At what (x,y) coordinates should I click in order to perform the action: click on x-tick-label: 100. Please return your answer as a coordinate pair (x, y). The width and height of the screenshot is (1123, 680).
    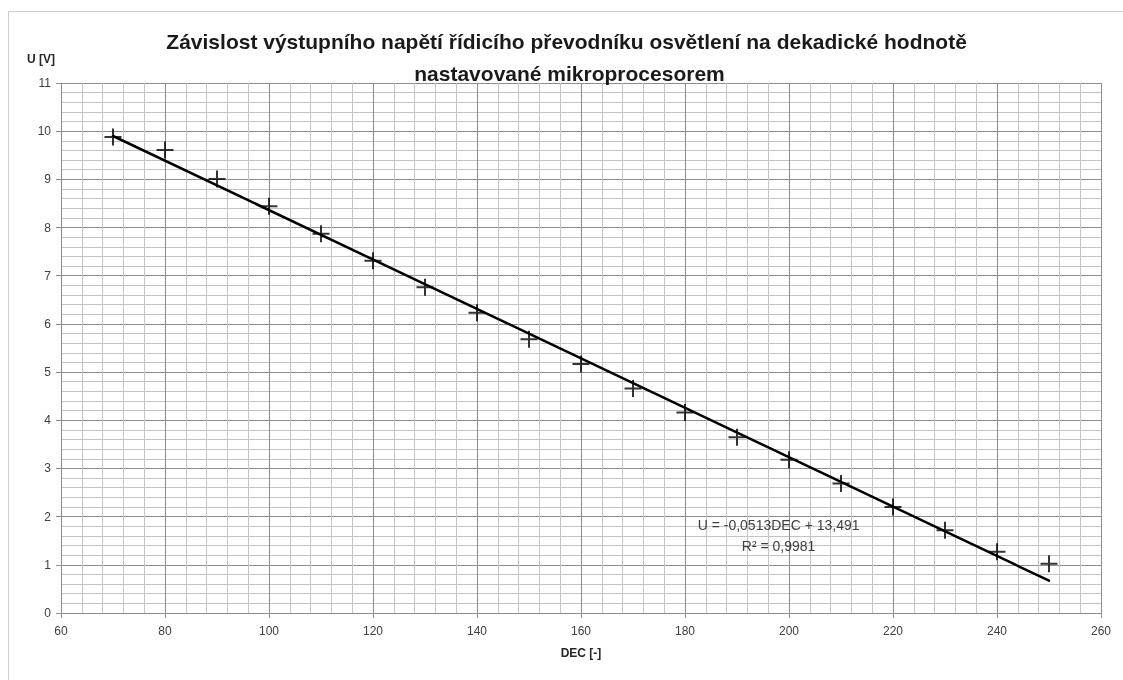
    Looking at the image, I should click on (269, 631).